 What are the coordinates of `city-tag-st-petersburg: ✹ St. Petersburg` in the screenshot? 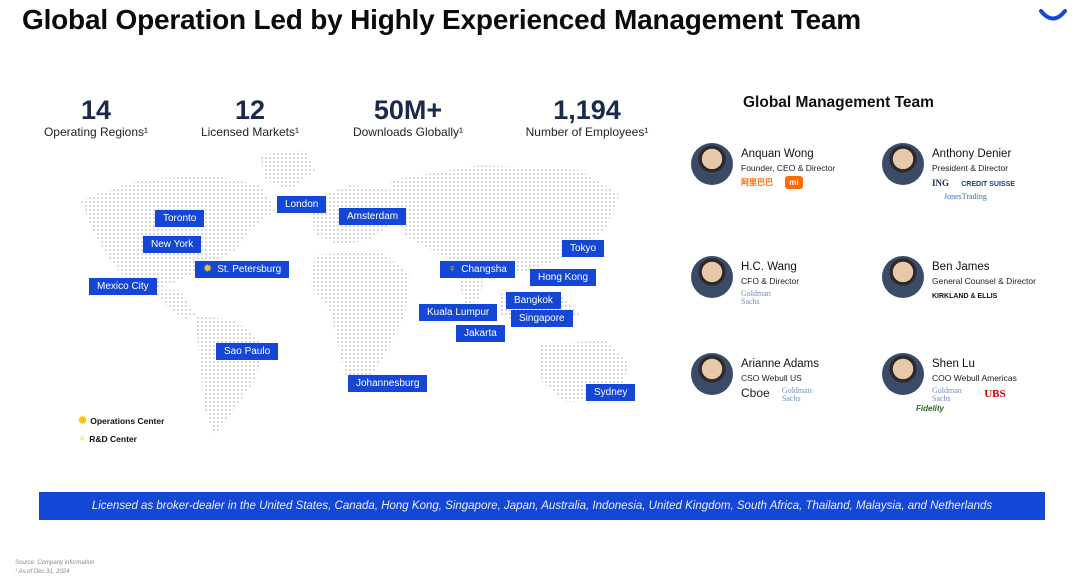 It's located at (242, 269).